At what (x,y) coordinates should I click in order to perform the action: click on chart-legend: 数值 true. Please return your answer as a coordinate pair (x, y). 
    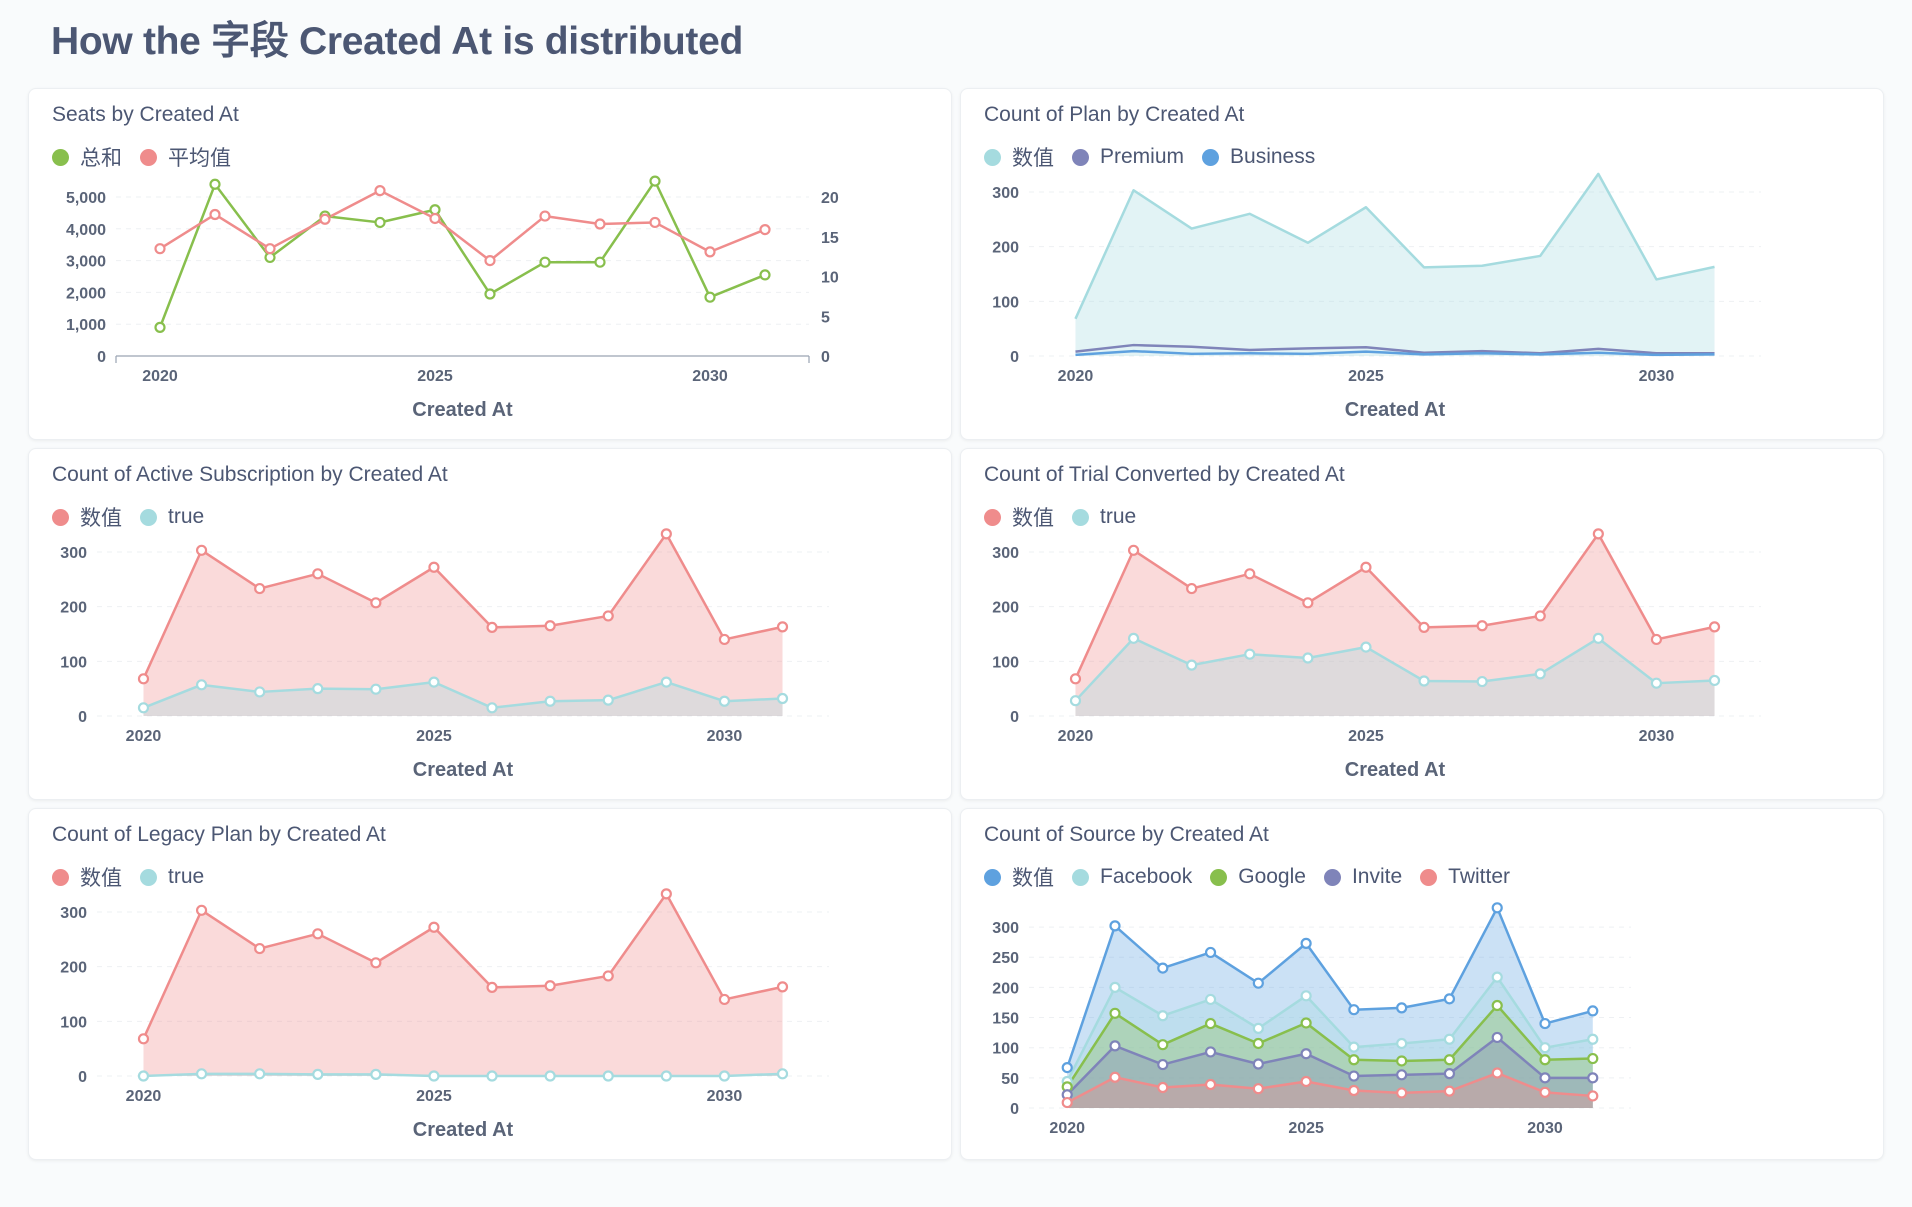
    Looking at the image, I should click on (128, 877).